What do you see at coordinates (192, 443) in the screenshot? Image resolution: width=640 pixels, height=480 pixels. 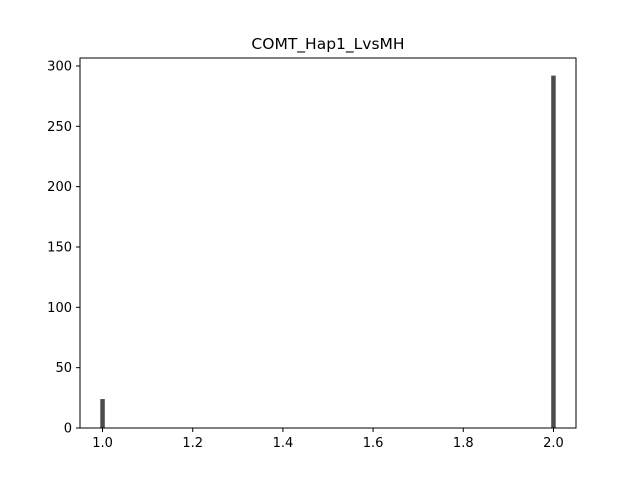 I see `x-tick-label: 1.2` at bounding box center [192, 443].